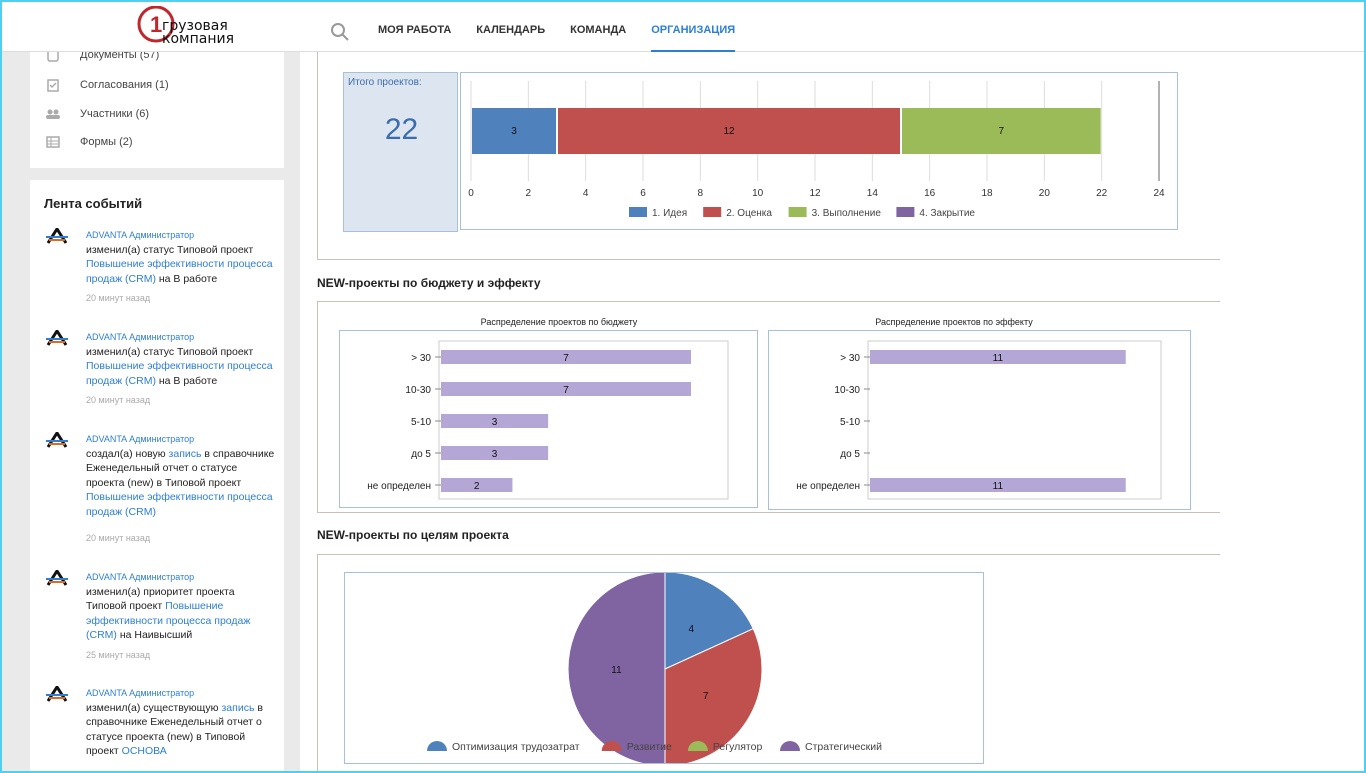 Image resolution: width=1366 pixels, height=773 pixels. I want to click on legend-label: Регулятор, so click(738, 747).